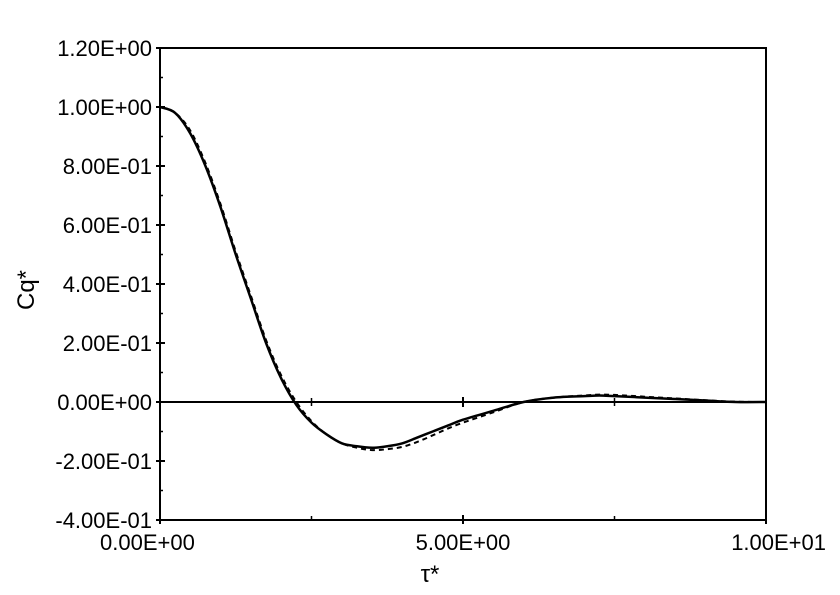 Image resolution: width=840 pixels, height=595 pixels. Describe the element at coordinates (778, 542) in the screenshot. I see `x-tick-label: 1.00E+01` at that location.